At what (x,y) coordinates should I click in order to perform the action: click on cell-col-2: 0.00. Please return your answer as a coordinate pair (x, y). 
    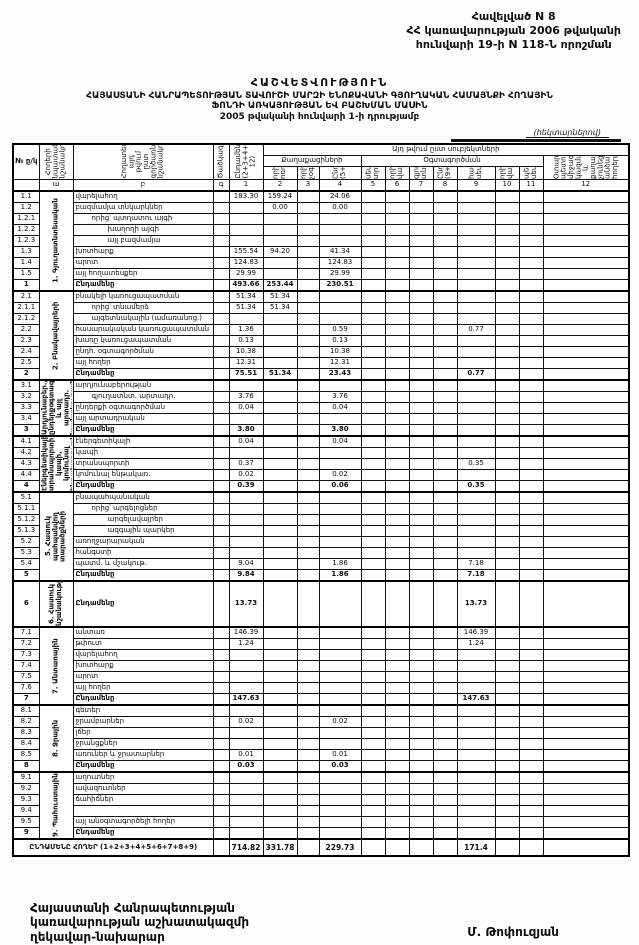
    Looking at the image, I should click on (280, 208).